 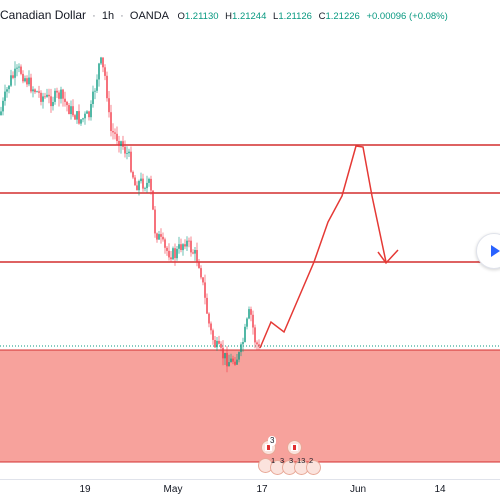 What do you see at coordinates (268, 447) in the screenshot?
I see `flag-mark` at bounding box center [268, 447].